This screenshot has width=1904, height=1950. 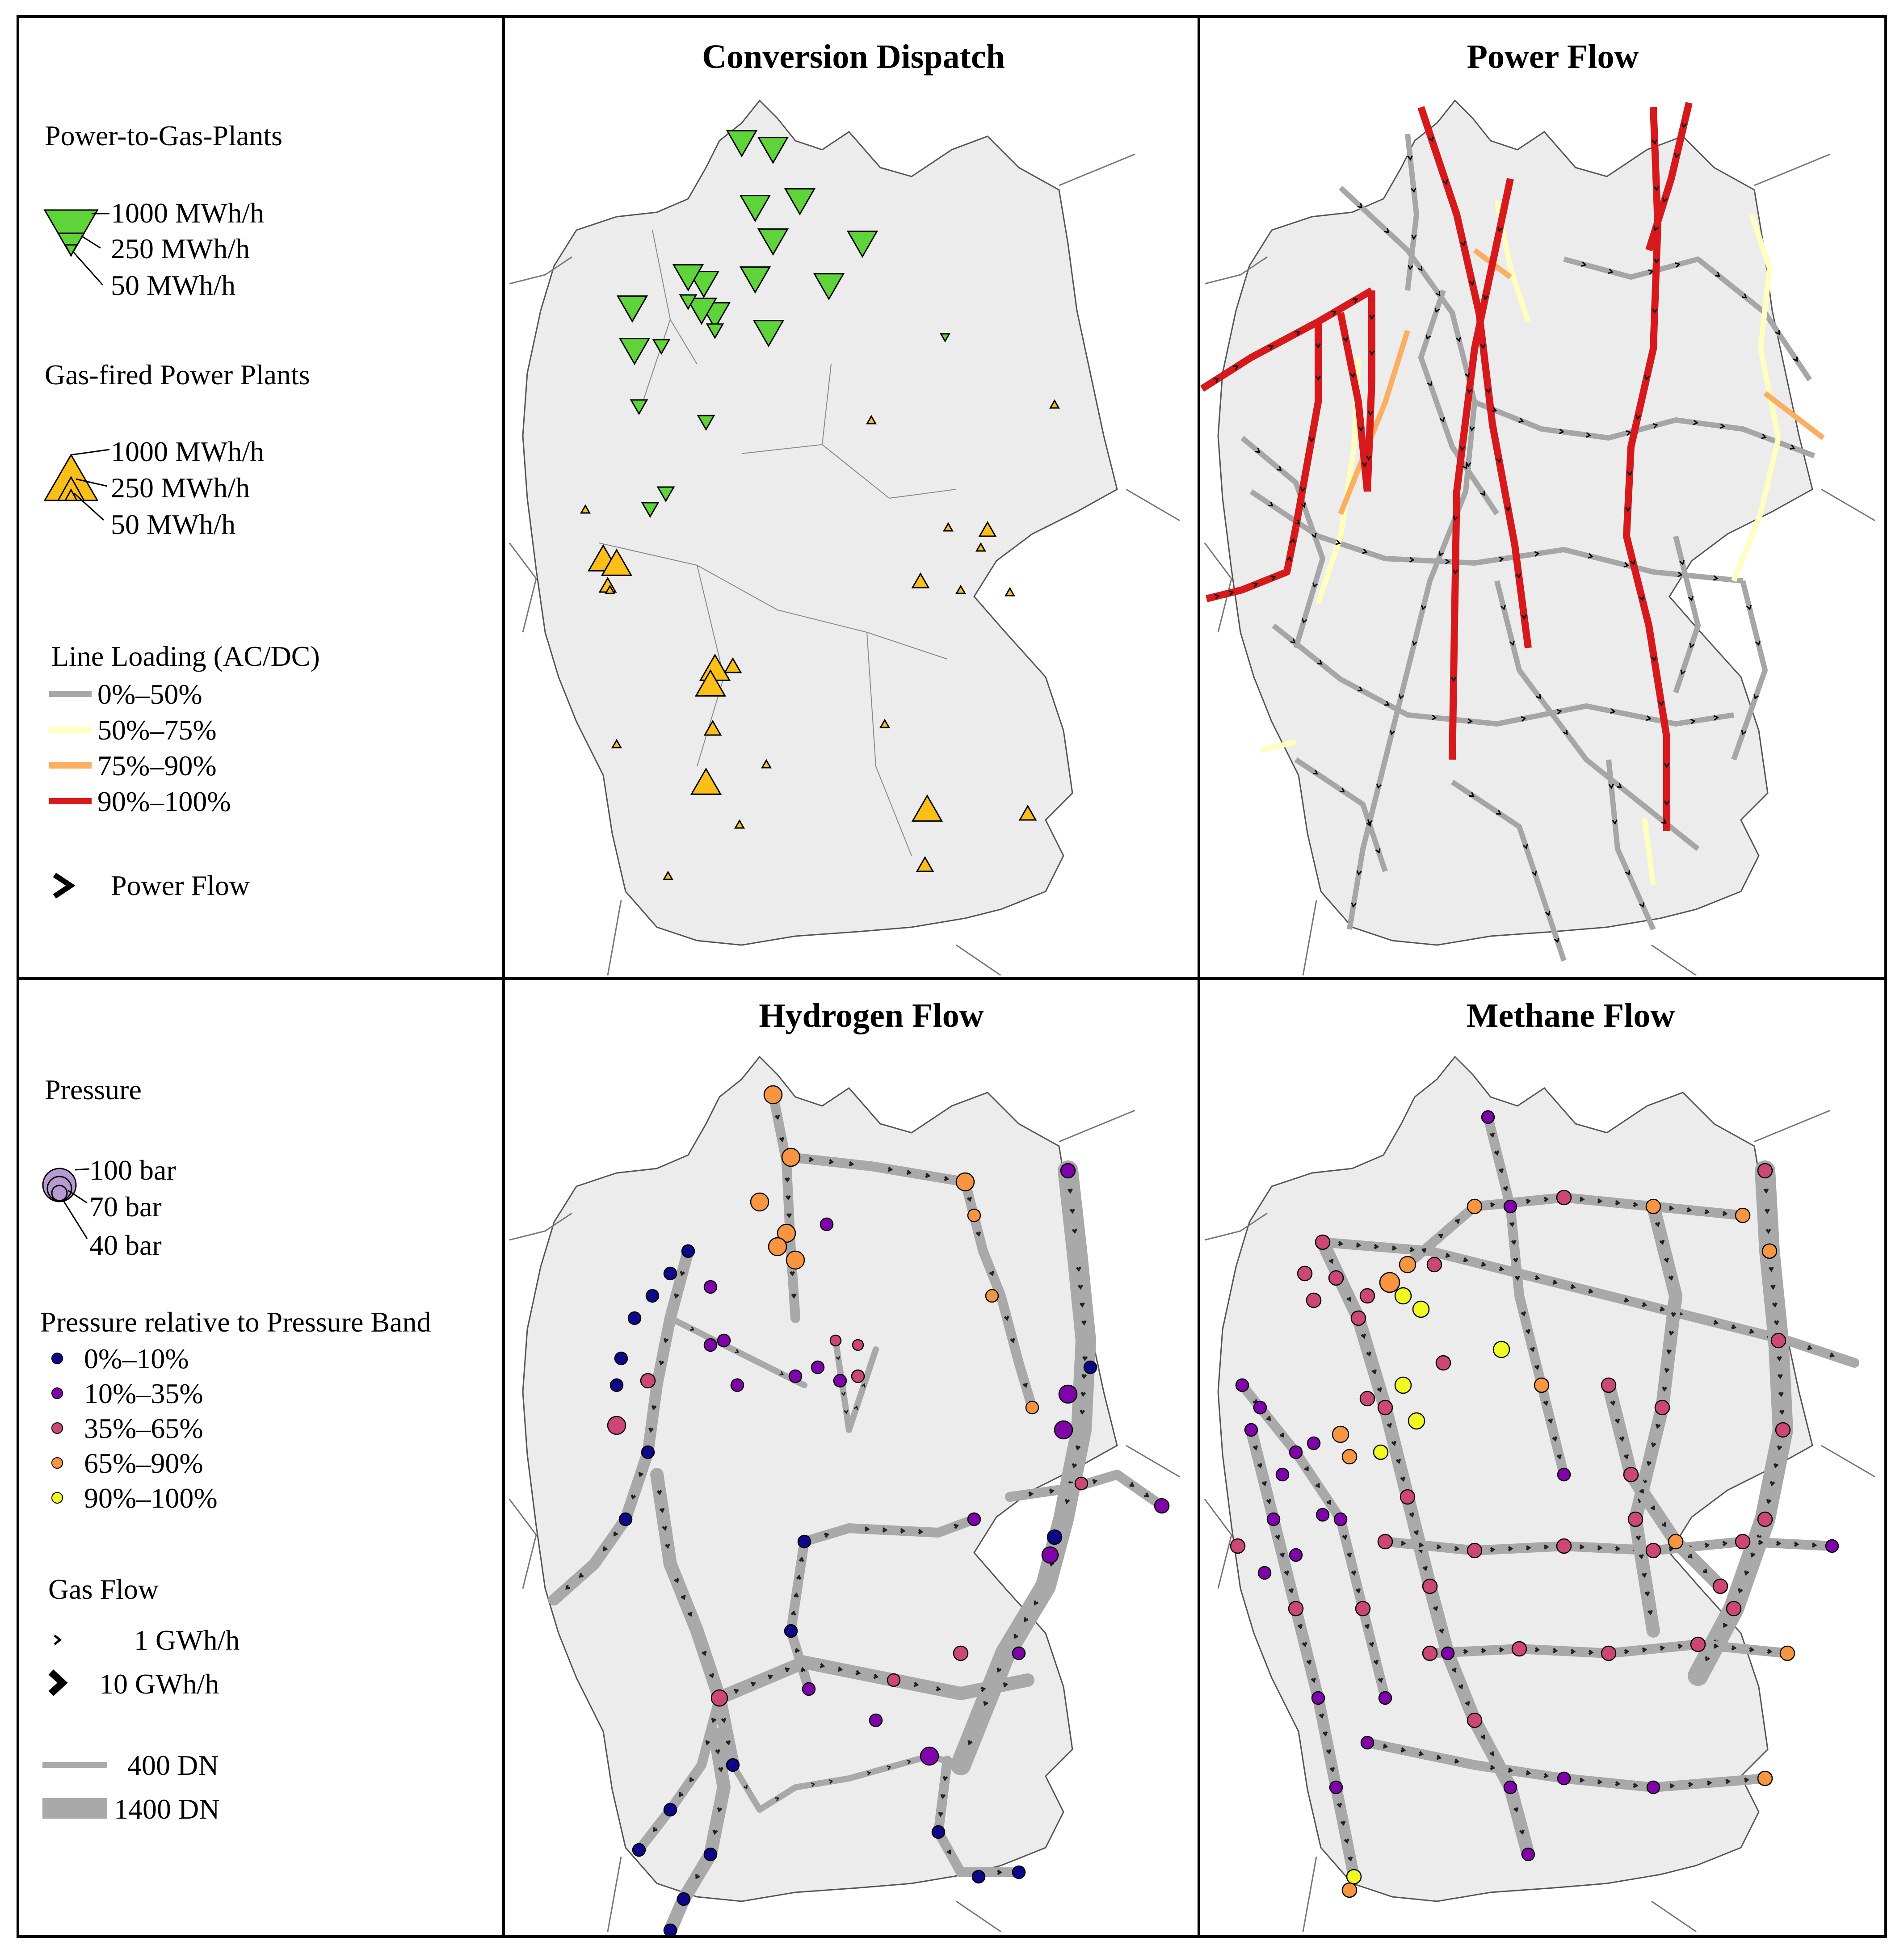 What do you see at coordinates (125, 1207) in the screenshot?
I see `pressure-size-label: 70 bar` at bounding box center [125, 1207].